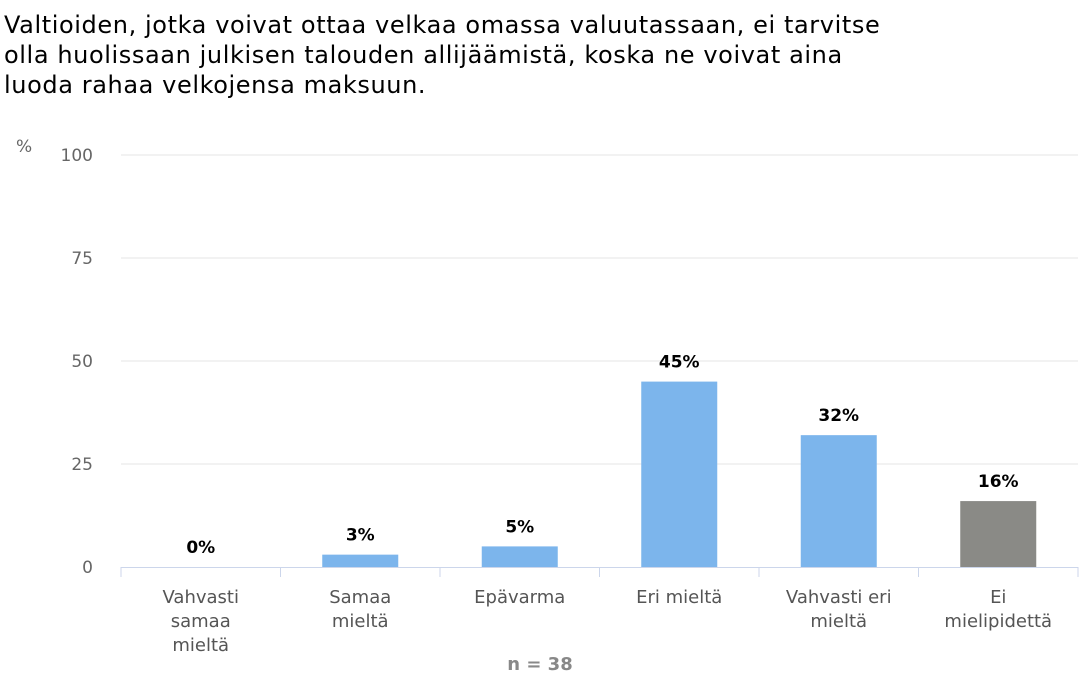 The height and width of the screenshot is (675, 1080). I want to click on x-category-label: Epävarma, so click(519, 597).